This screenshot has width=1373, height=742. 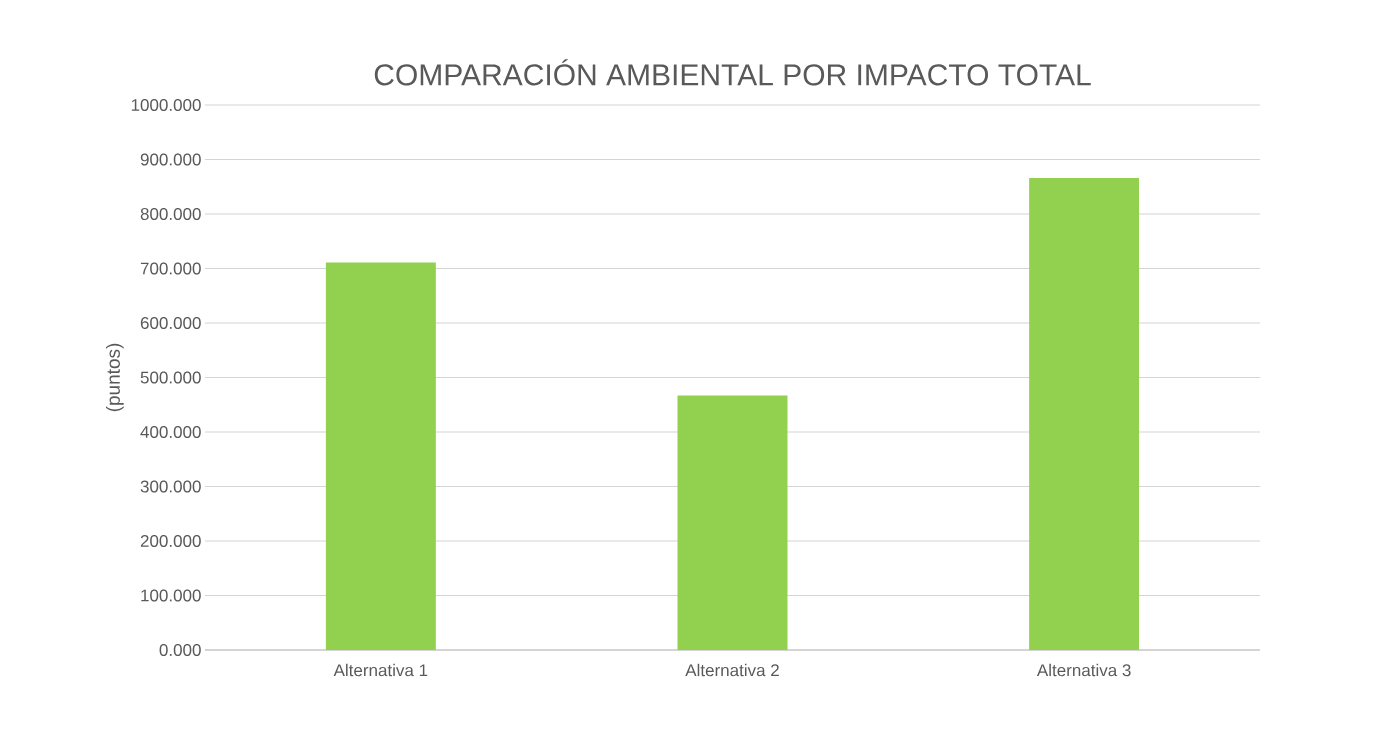 I want to click on y-tick-label: 100.000, so click(x=171, y=595).